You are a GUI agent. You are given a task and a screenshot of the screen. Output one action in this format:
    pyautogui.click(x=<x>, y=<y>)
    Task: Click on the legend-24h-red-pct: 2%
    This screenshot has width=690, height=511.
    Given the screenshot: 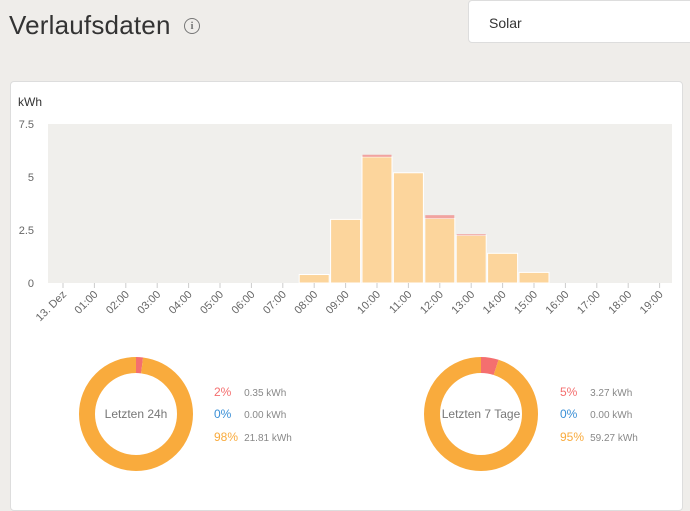 What is the action you would take?
    pyautogui.click(x=223, y=392)
    